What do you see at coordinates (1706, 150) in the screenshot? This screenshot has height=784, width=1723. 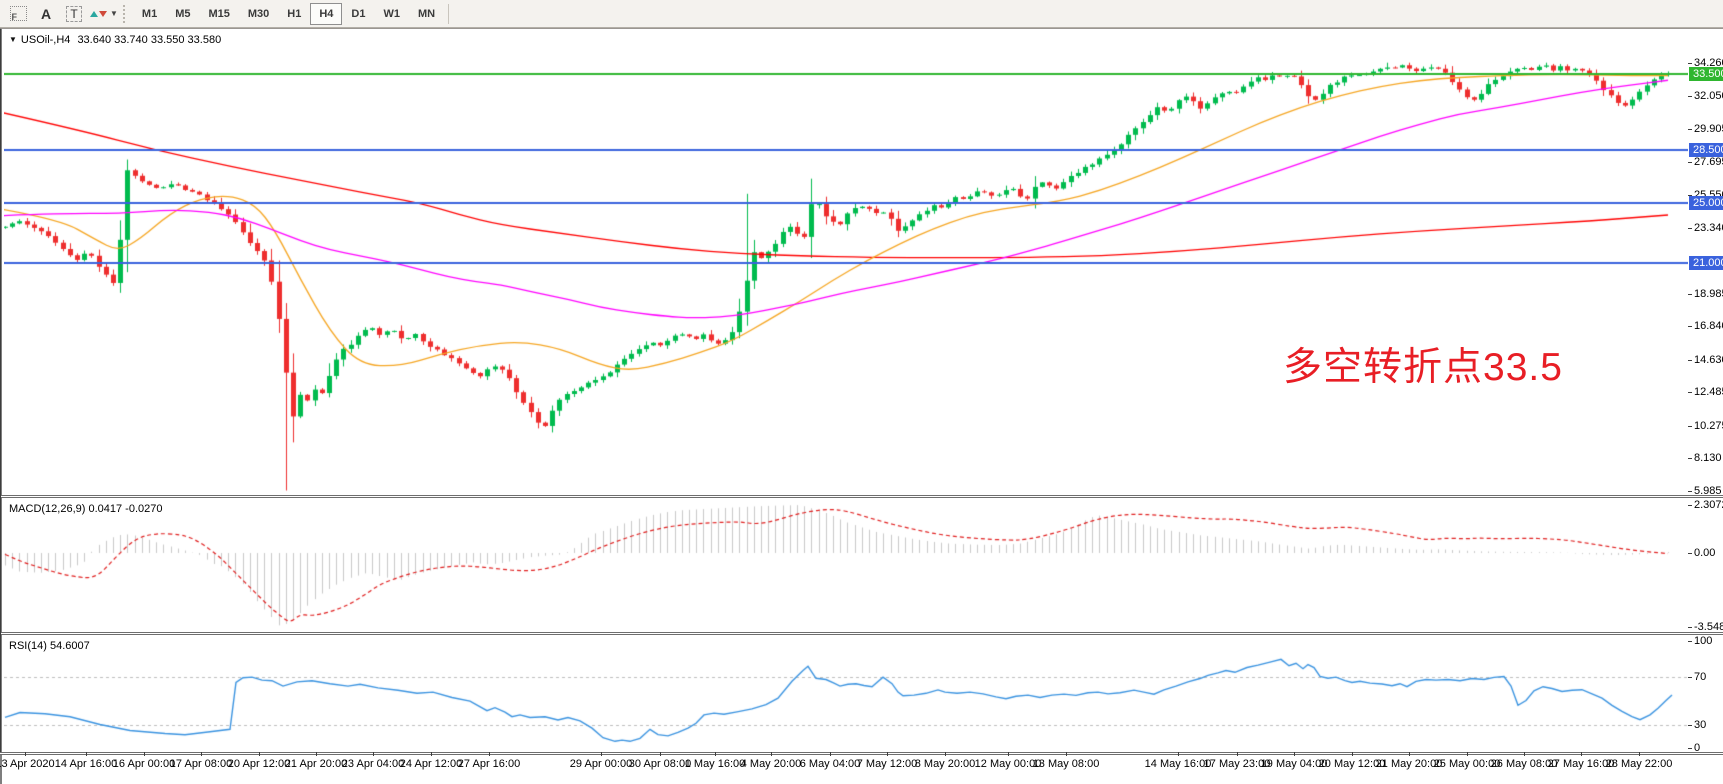 I see `price-badge: 28.500` at bounding box center [1706, 150].